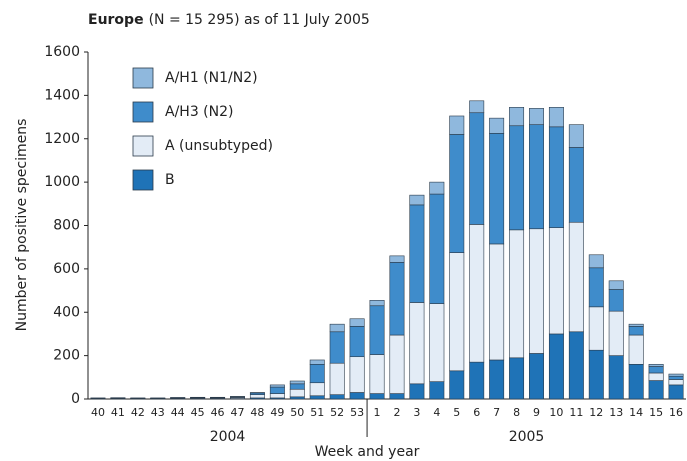 This screenshot has width=687, height=461. What do you see at coordinates (198, 412) in the screenshot?
I see `x-tick-label: 45` at bounding box center [198, 412].